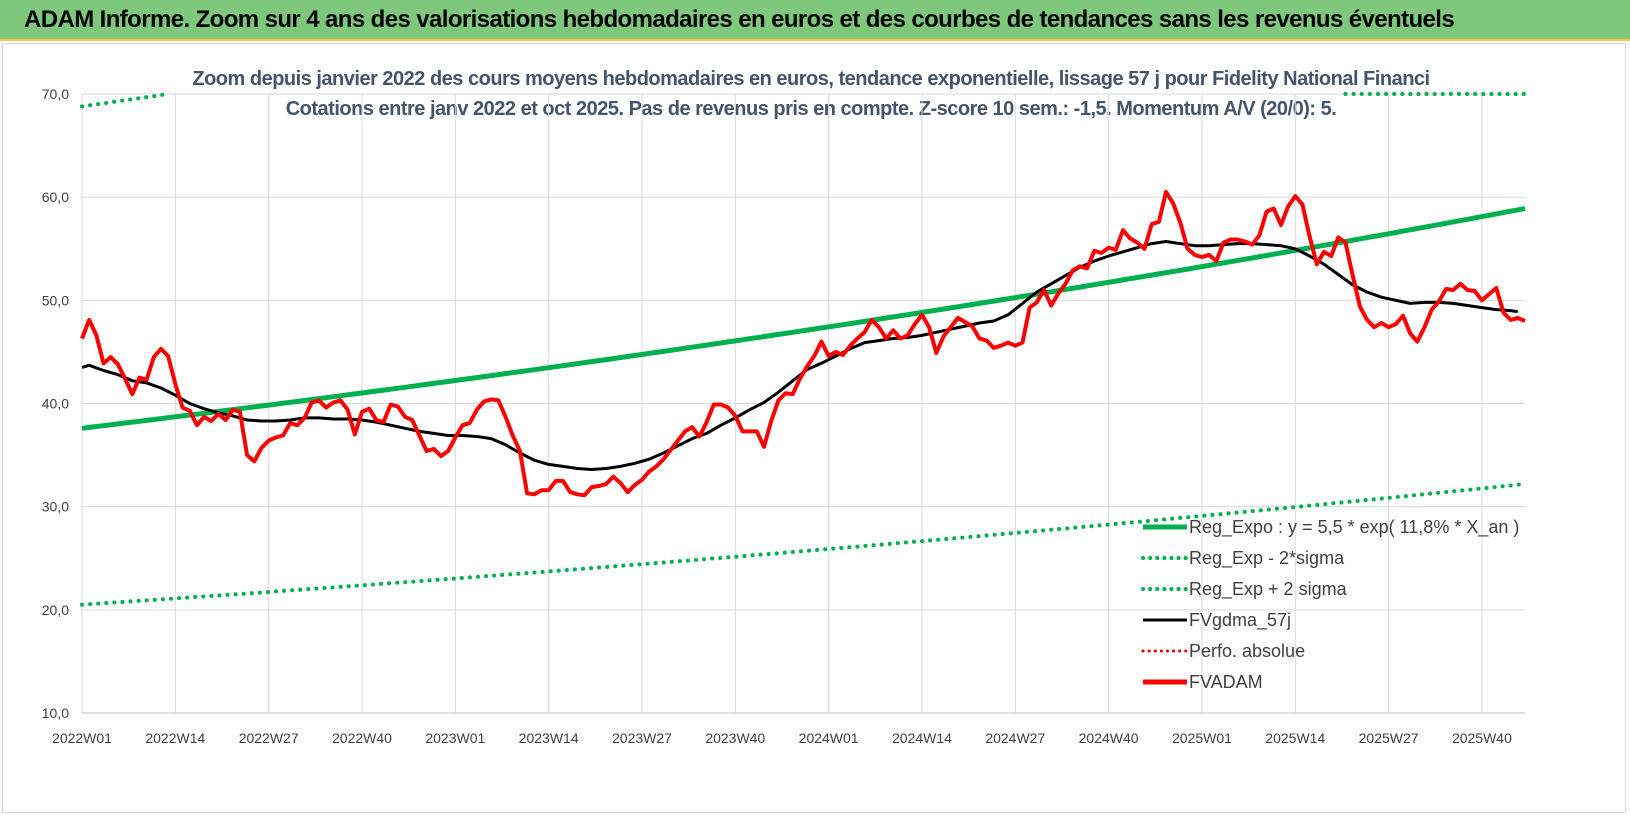 This screenshot has height=815, width=1630. I want to click on x-tick-label: 2024W27, so click(1015, 738).